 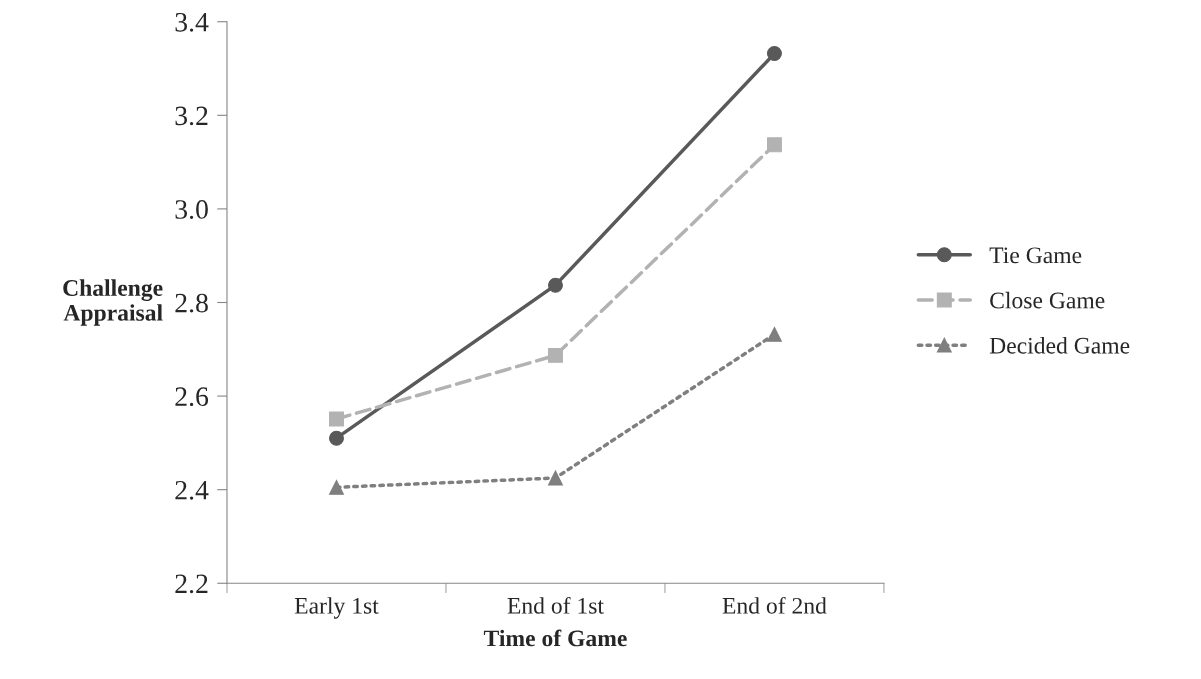 What do you see at coordinates (192, 490) in the screenshot?
I see `y-tick-label: 2.4` at bounding box center [192, 490].